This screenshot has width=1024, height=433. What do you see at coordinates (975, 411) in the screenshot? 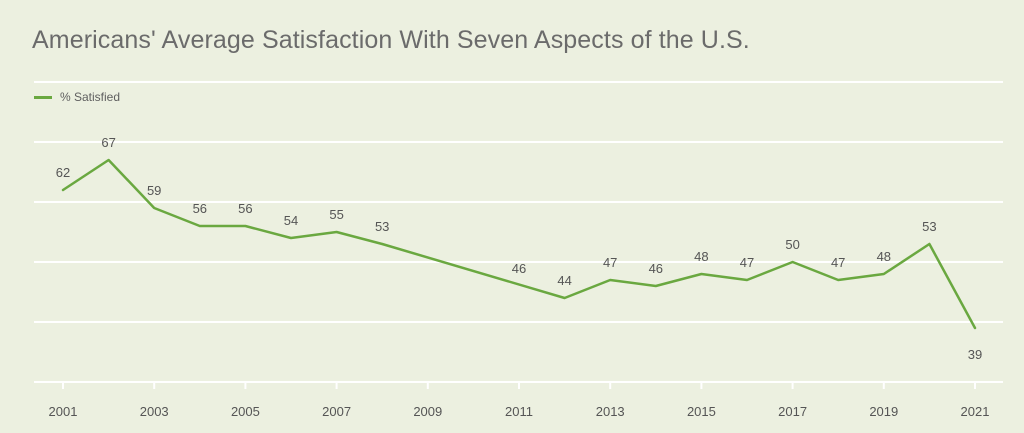
I see `x-tick-label: 2021` at bounding box center [975, 411].